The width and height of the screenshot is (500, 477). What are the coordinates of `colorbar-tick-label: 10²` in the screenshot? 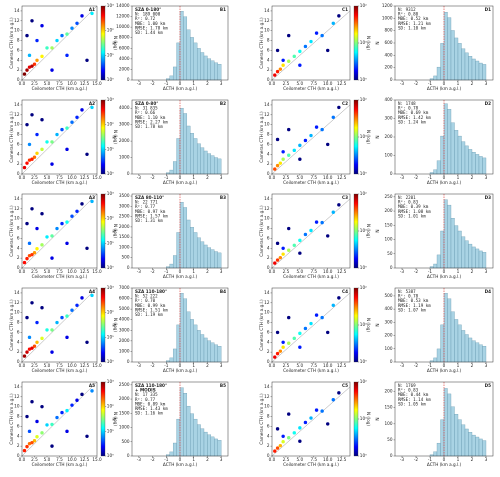 It's located at (110, 218).